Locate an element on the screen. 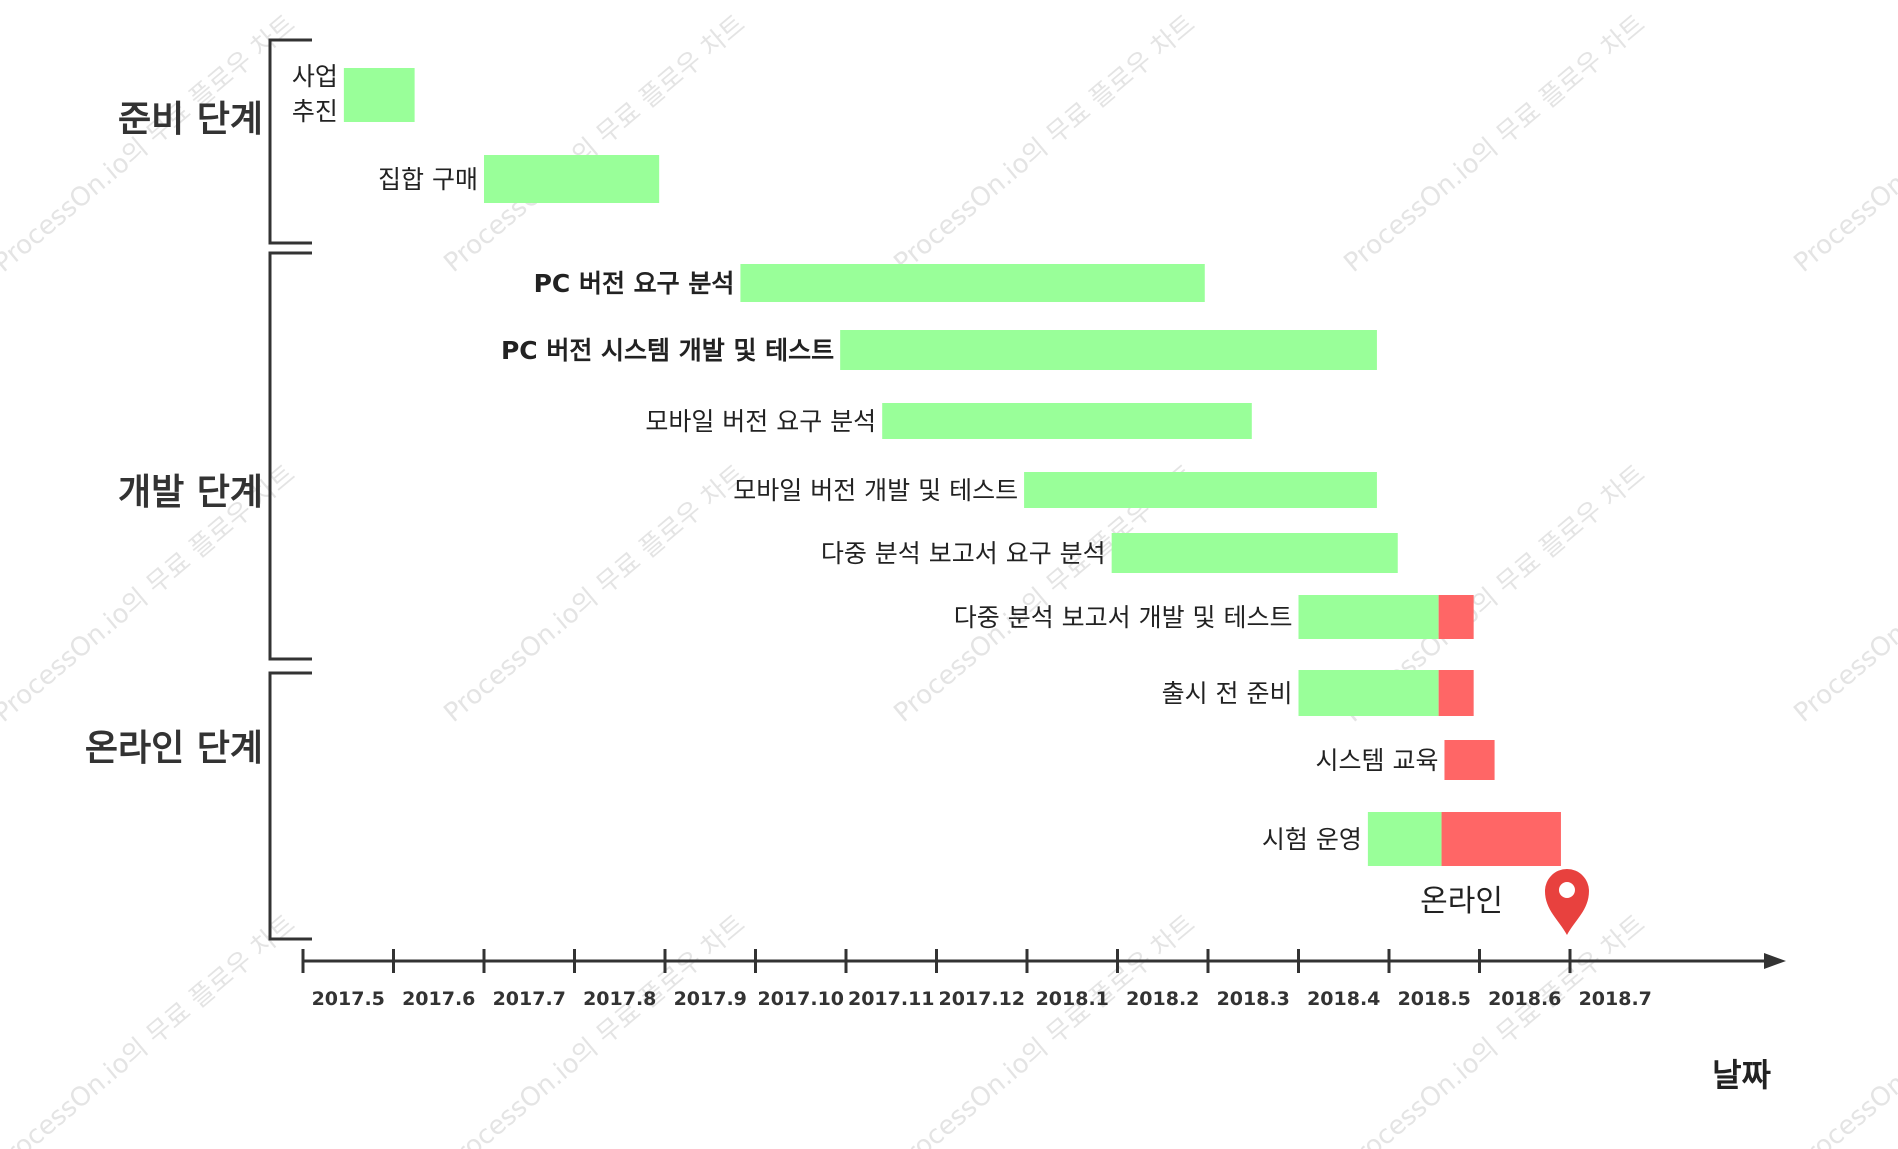  x-tick-label: 2017.9 is located at coordinates (710, 999).